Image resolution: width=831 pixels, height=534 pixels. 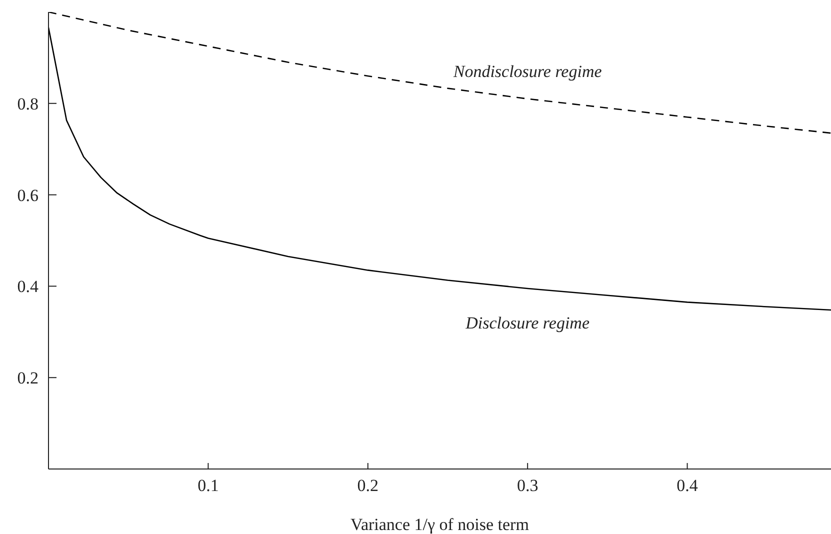 I want to click on series-label: Nondisclosure regime, so click(x=527, y=71).